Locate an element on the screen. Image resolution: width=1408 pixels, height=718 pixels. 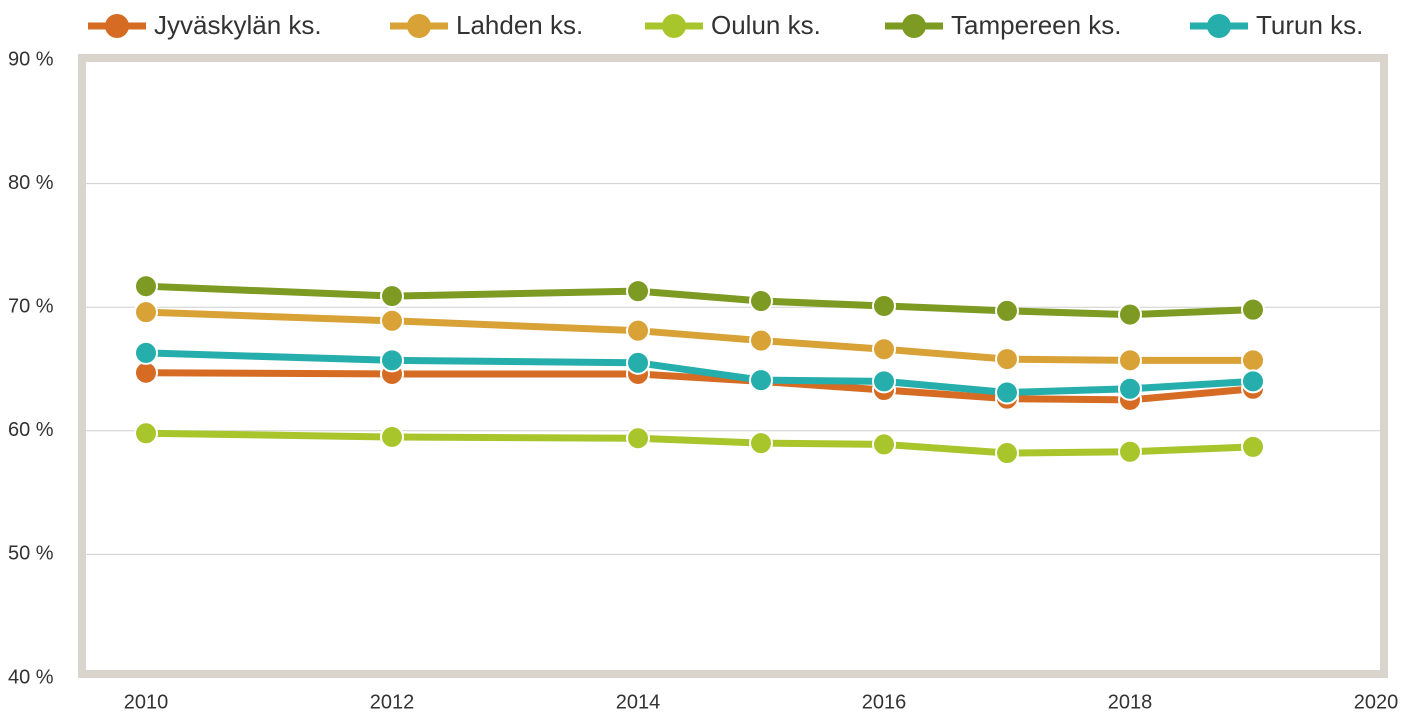
legend-label: Lahden ks. is located at coordinates (519, 25).